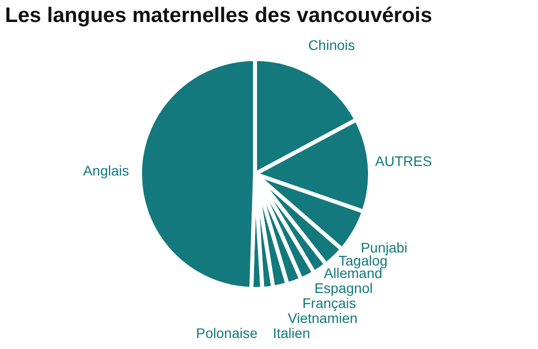 This screenshot has width=538, height=349. Describe the element at coordinates (291, 333) in the screenshot. I see `slice-label: Italien` at that location.